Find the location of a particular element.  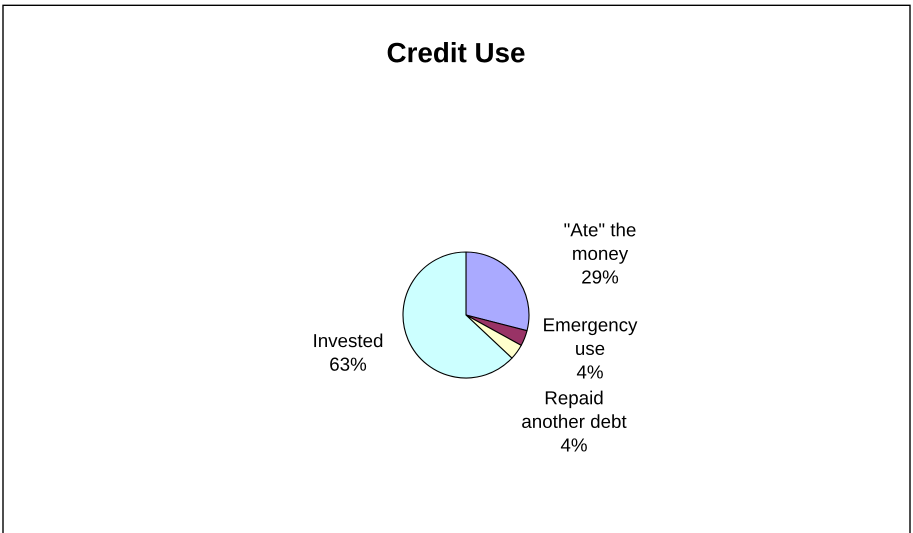

data-label: 29% is located at coordinates (600, 277).